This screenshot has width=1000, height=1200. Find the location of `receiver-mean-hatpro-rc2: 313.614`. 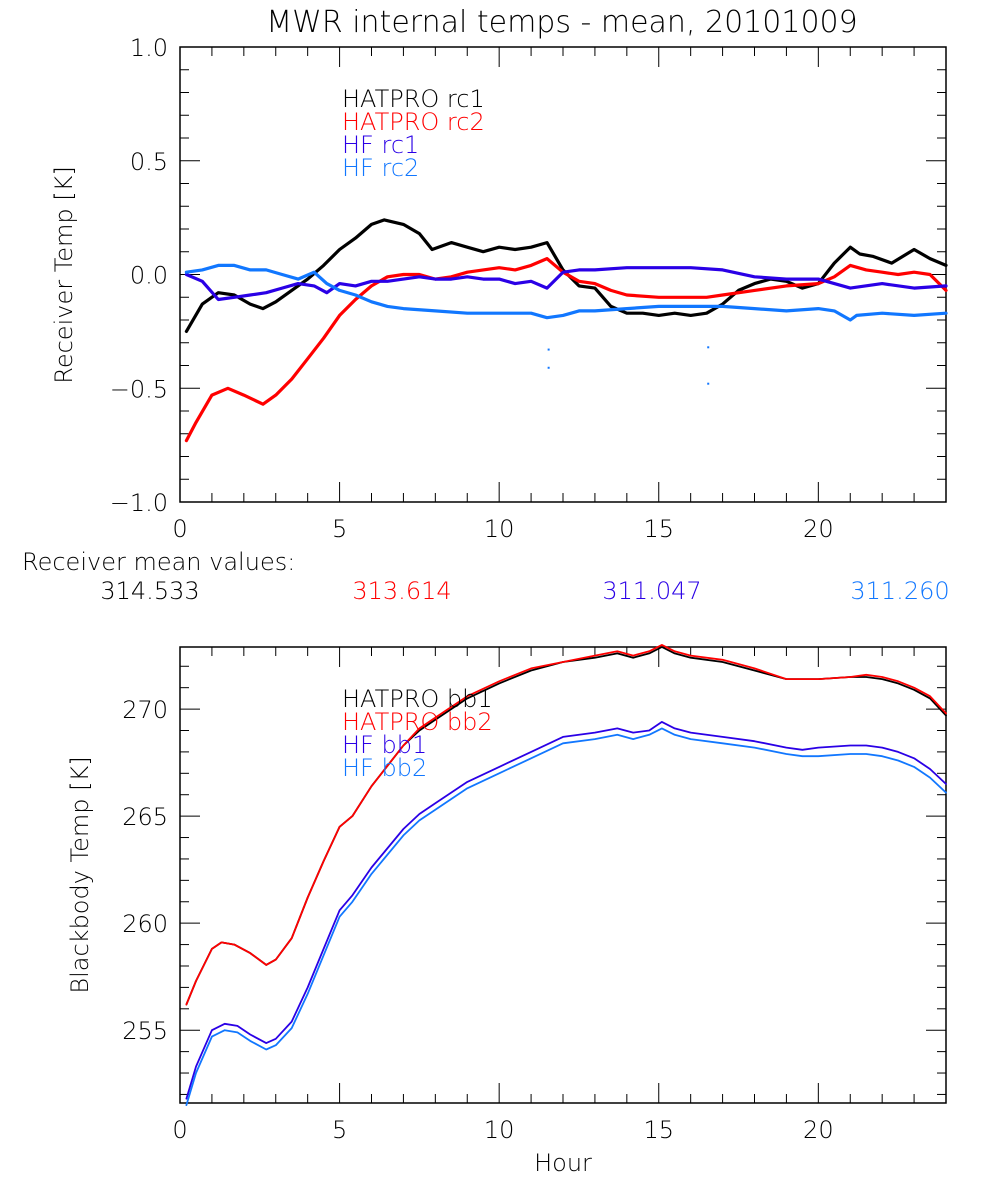

receiver-mean-hatpro-rc2: 313.614 is located at coordinates (401, 591).